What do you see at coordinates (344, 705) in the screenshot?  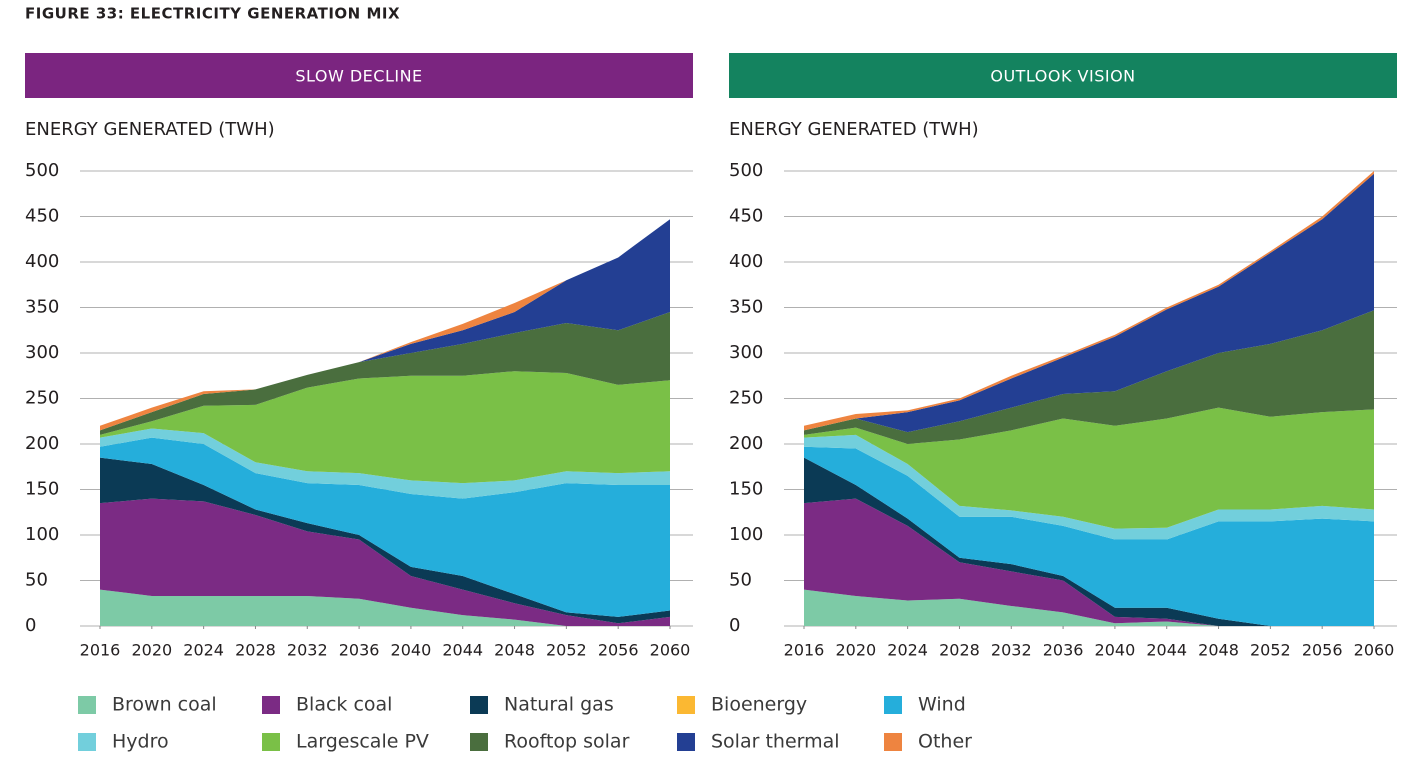 I see `legend-label: Black coal` at bounding box center [344, 705].